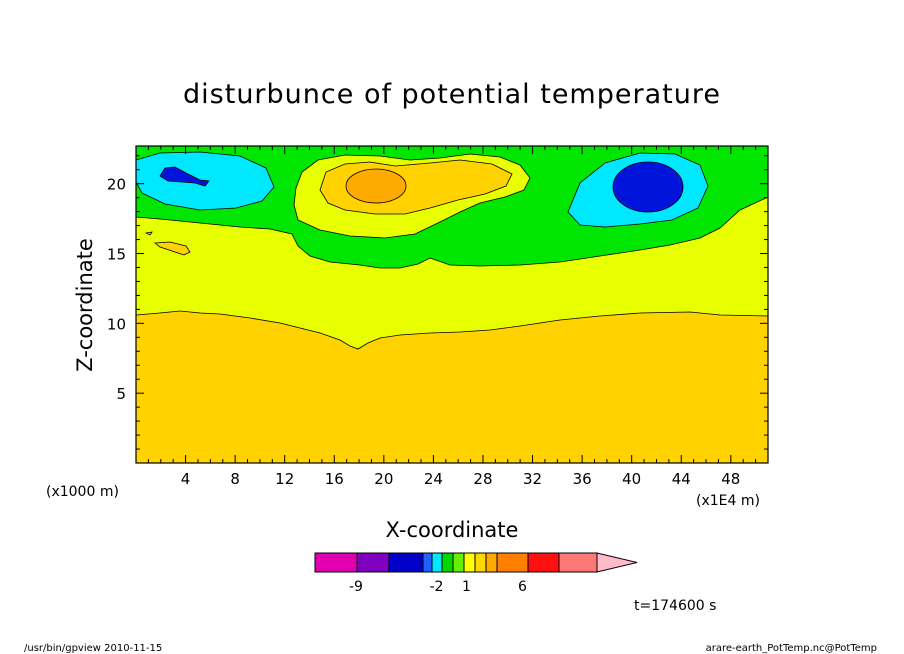 This screenshot has width=904, height=654. Describe the element at coordinates (730, 479) in the screenshot. I see `x-tick-label: 48` at that location.